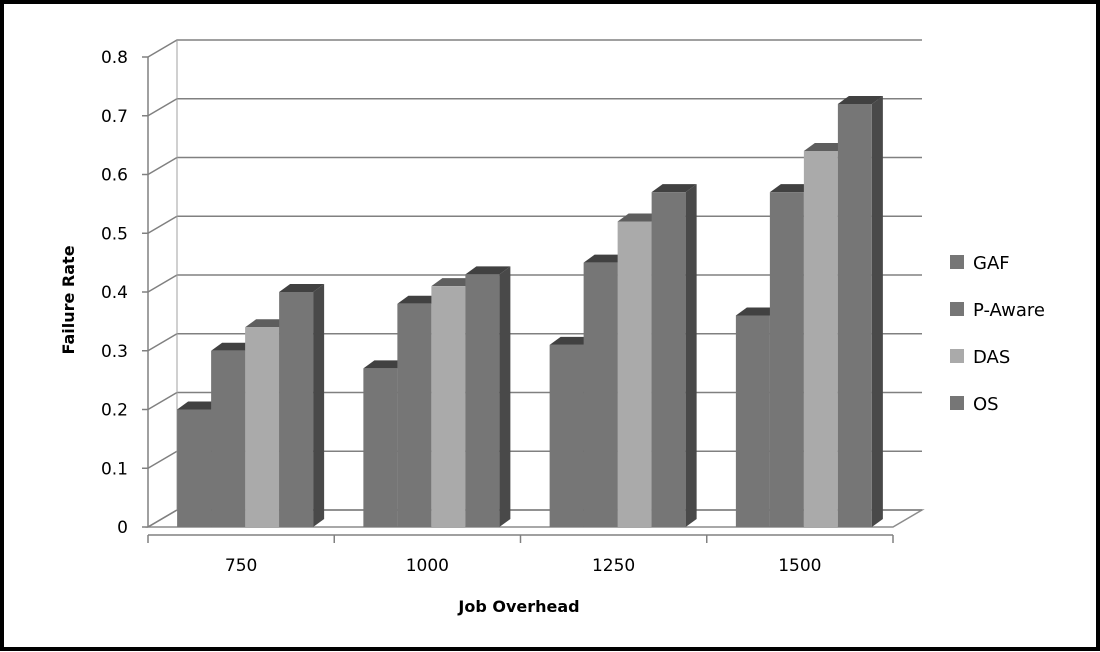 Image resolution: width=1100 pixels, height=652 pixels. I want to click on y-tick-labels: 0 0.1 0.2 0.3 0.4 0.5 0.6 0.7 0.8, so click(114, 293).